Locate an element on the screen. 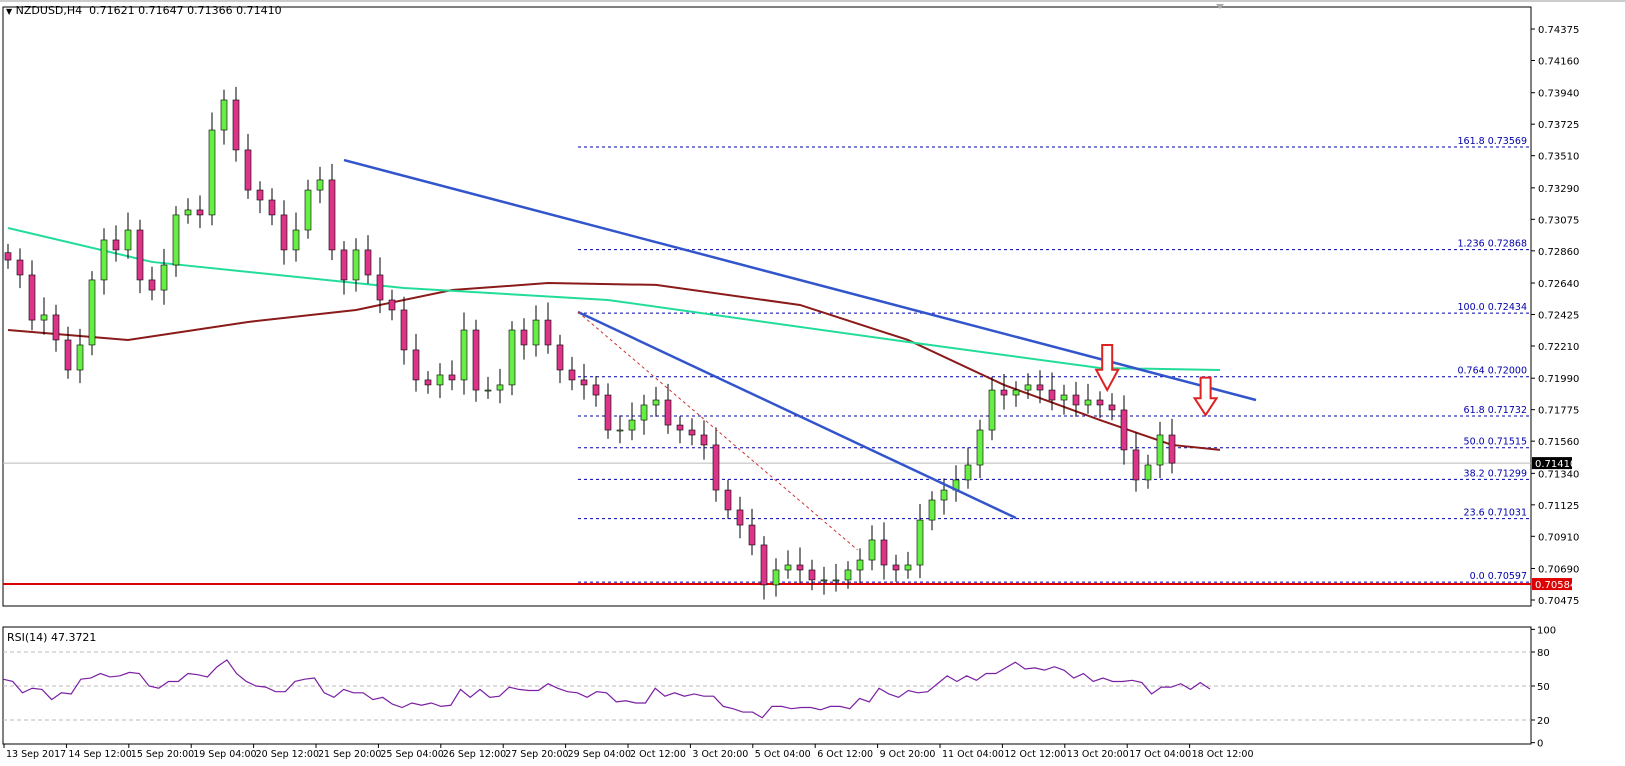 The image size is (1625, 766). price-tick-label: 0.73940 is located at coordinates (1558, 94).